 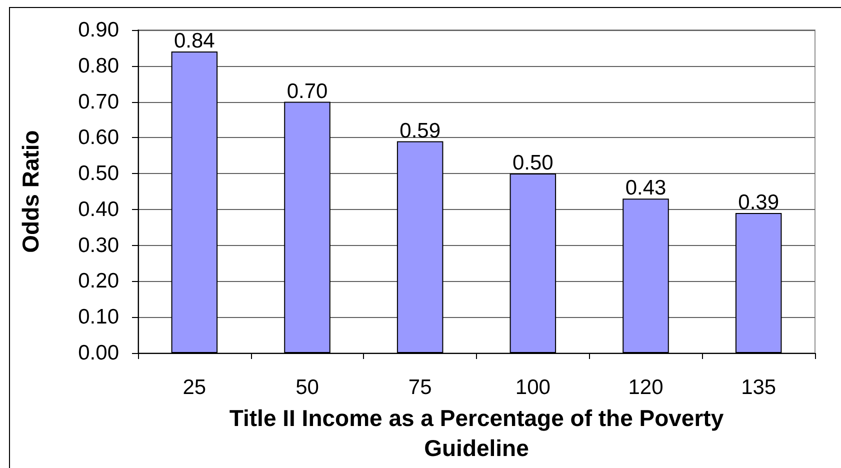 What do you see at coordinates (646, 387) in the screenshot?
I see `x-tick-label: 120` at bounding box center [646, 387].